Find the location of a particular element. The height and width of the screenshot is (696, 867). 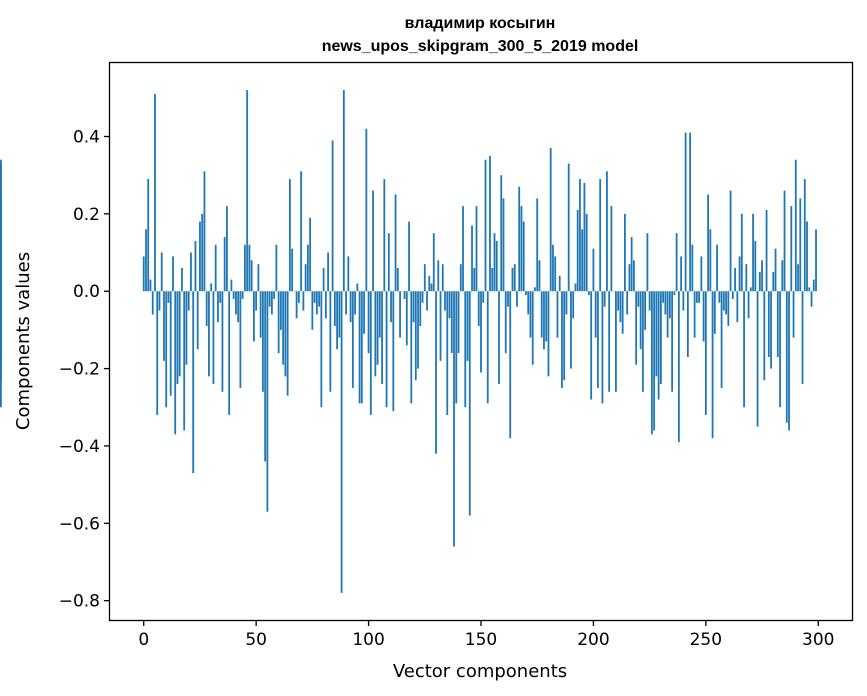

y-tick-label: −0.6 is located at coordinates (79, 524).